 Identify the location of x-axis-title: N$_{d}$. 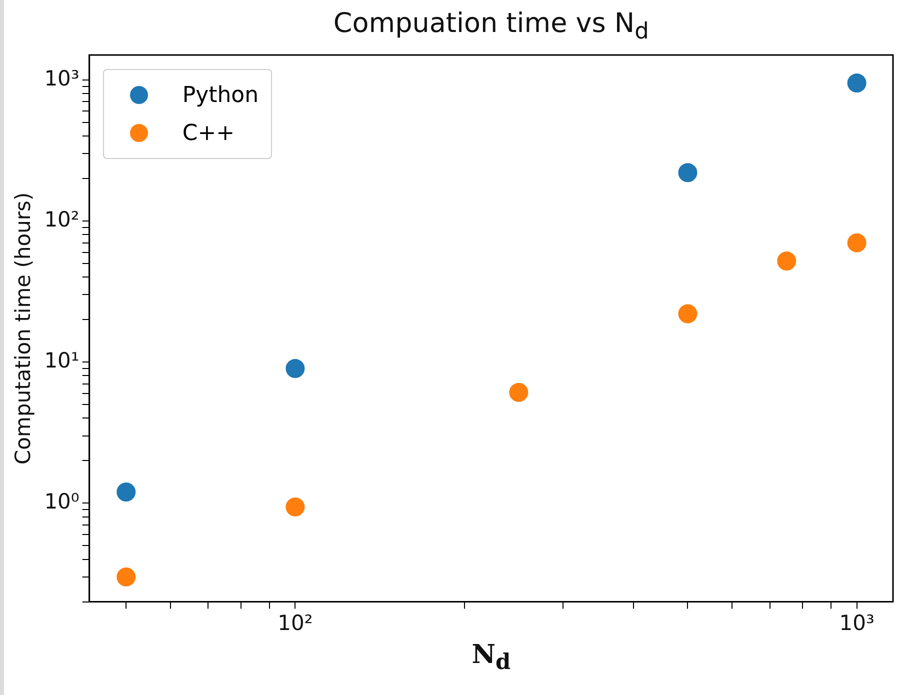
(491, 657).